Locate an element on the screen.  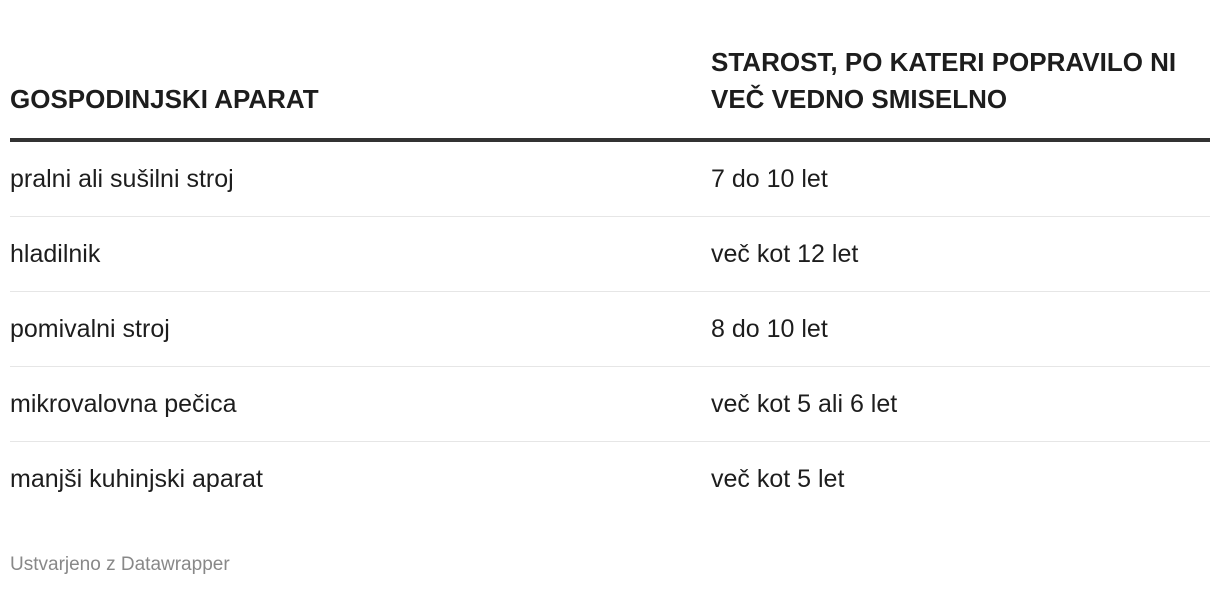
cell-age: 8 do 10 let is located at coordinates (960, 329).